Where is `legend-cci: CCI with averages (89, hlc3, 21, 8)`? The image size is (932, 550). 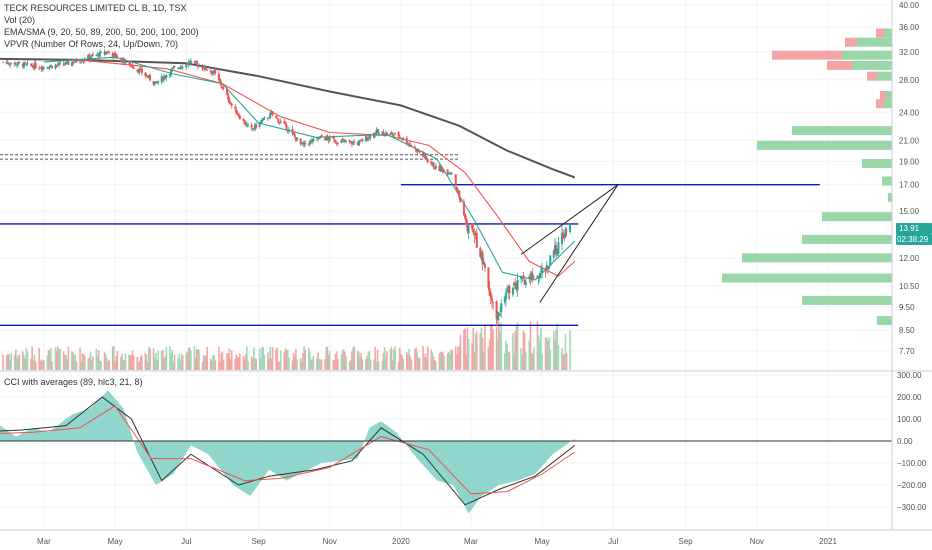 legend-cci: CCI with averages (89, hlc3, 21, 8) is located at coordinates (73, 382).